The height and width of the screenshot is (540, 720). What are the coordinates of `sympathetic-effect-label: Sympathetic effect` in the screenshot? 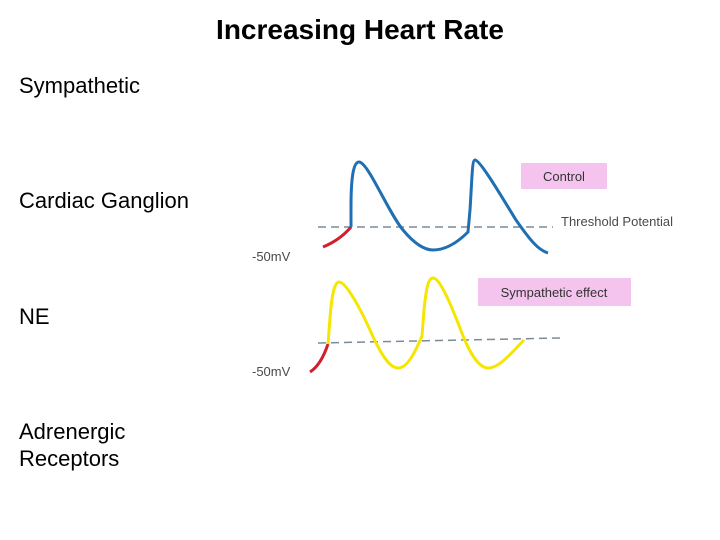 It's located at (554, 292).